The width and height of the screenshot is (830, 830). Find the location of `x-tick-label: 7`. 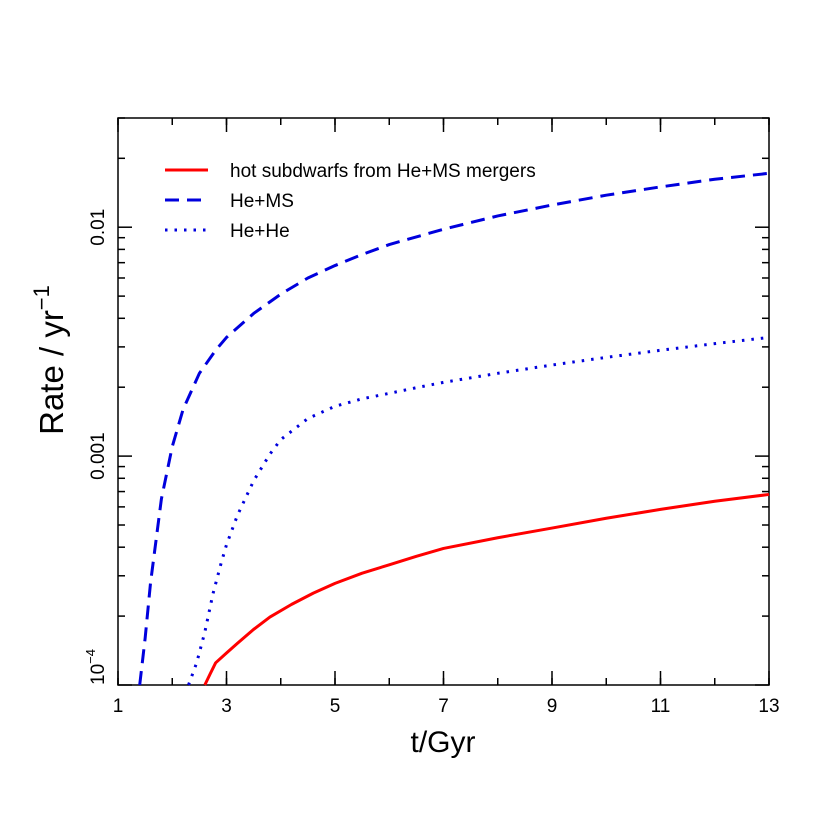

x-tick-label: 7 is located at coordinates (443, 706).